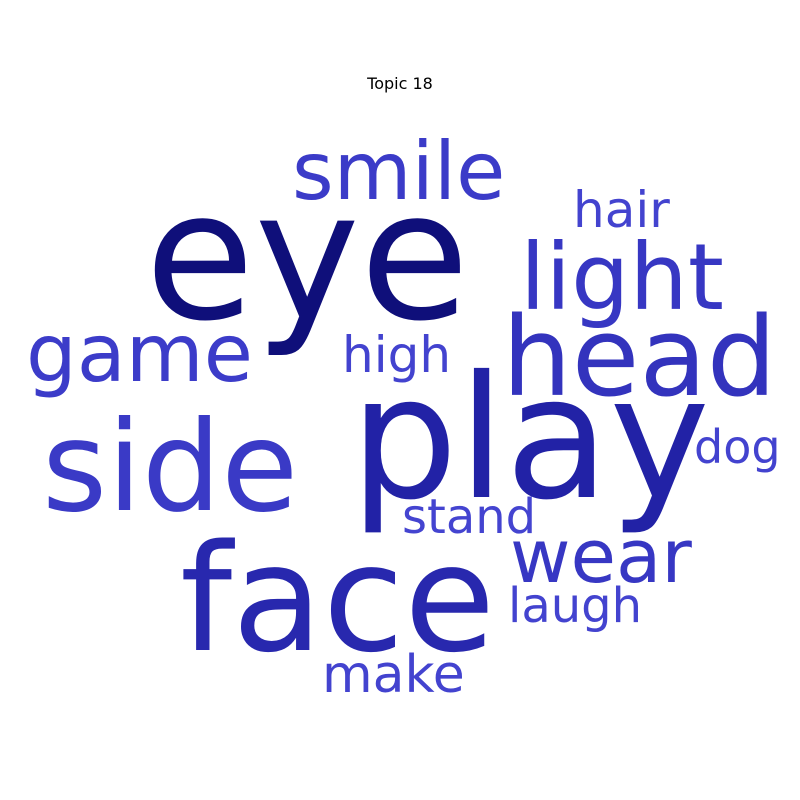 This screenshot has height=800, width=800. What do you see at coordinates (396, 355) in the screenshot?
I see `word-high: high` at bounding box center [396, 355].